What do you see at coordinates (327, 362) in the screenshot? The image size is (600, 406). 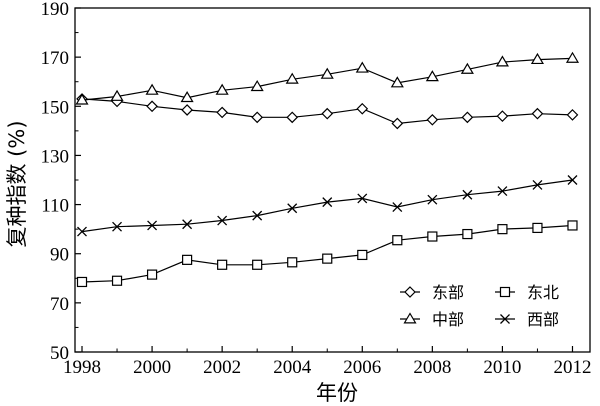 I see `x-axis: 1998 2000 2002 2004 2006 2008 2010 2012` at bounding box center [327, 362].